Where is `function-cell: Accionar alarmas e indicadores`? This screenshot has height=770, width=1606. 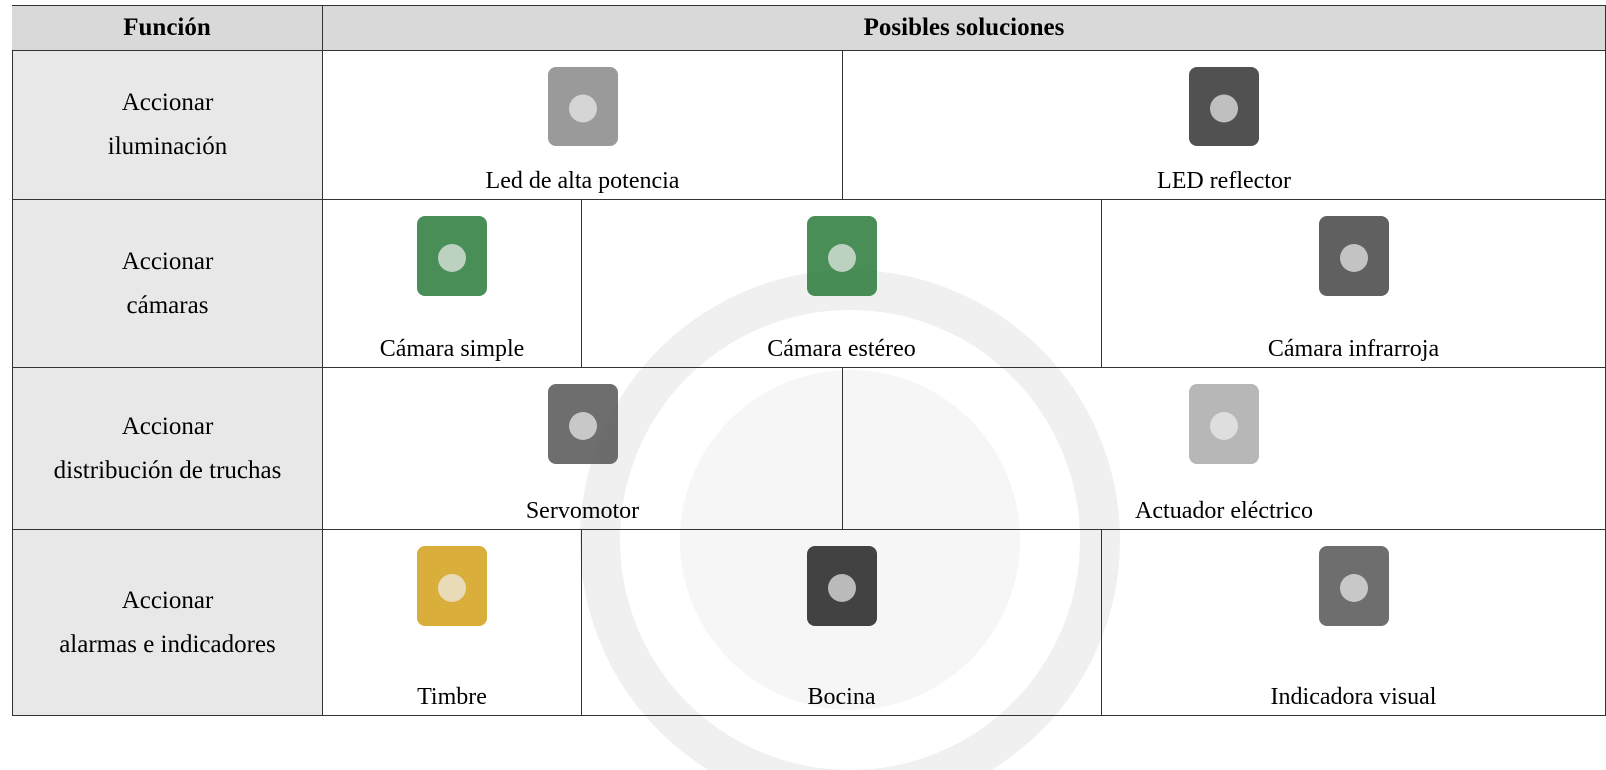 function-cell: Accionar alarmas e indicadores is located at coordinates (167, 623).